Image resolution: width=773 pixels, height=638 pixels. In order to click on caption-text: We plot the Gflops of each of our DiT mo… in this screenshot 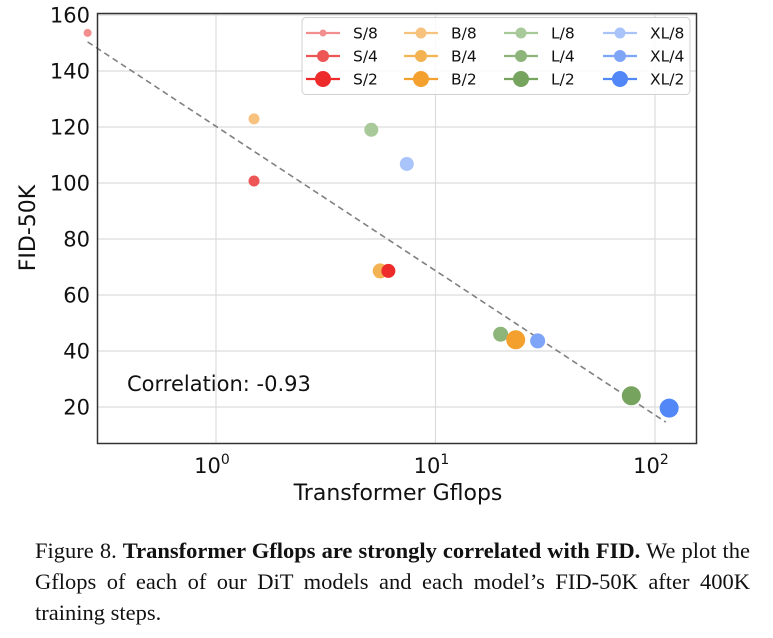, I will do `click(393, 581)`.